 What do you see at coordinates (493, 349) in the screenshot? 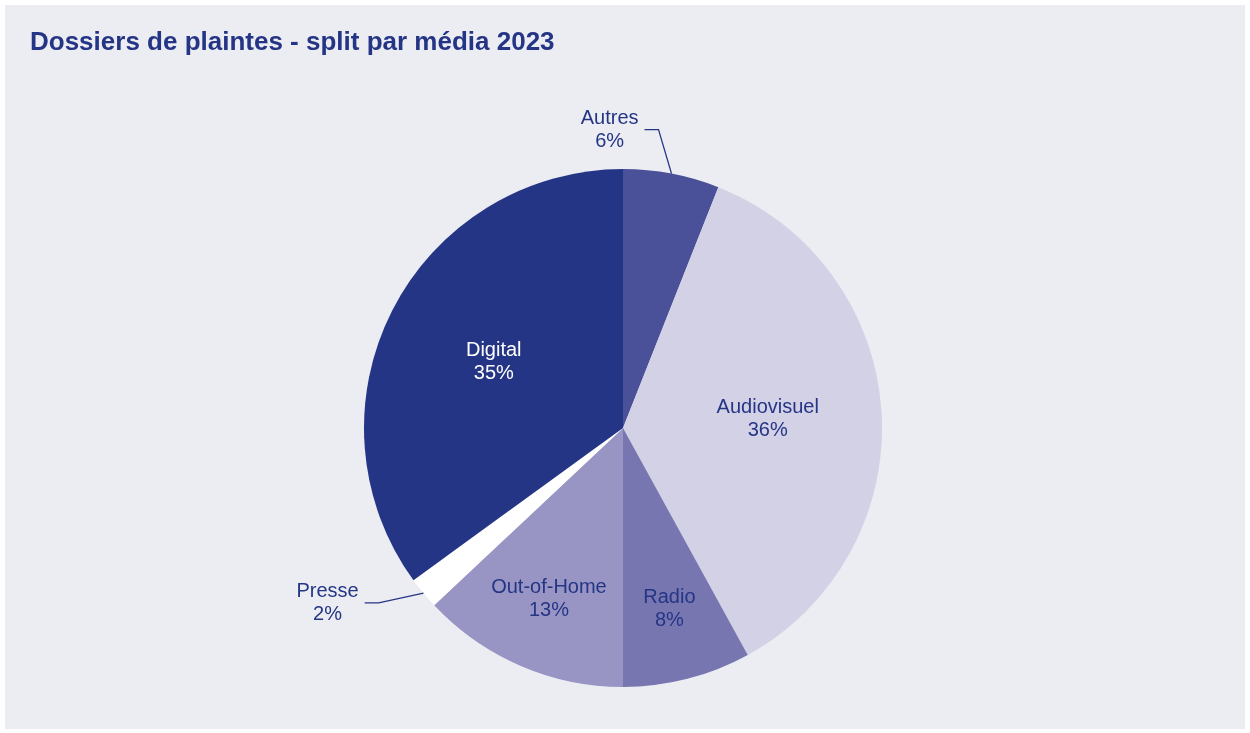
I see `slice-label: Digital` at bounding box center [493, 349].